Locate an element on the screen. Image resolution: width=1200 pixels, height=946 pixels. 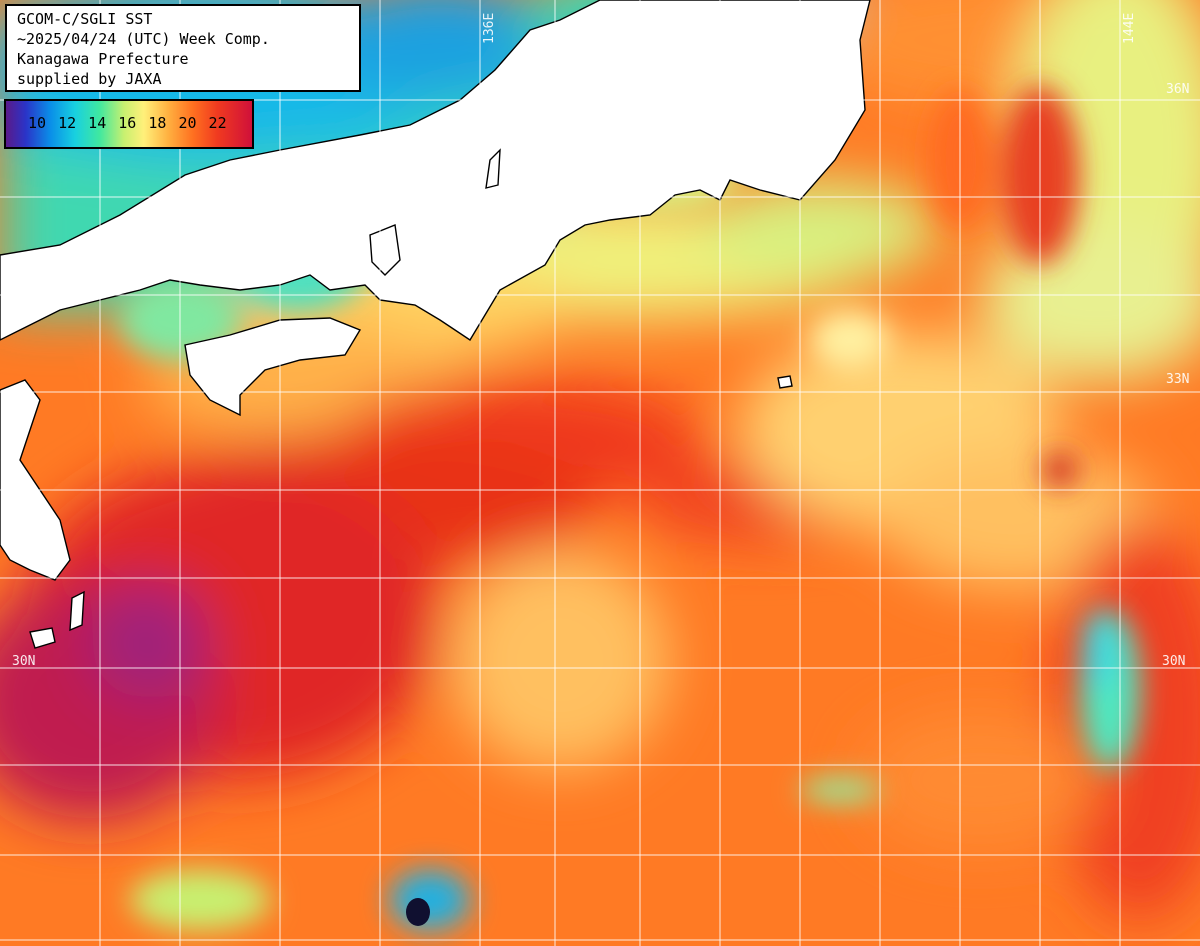
lat-label-36n: 36N is located at coordinates (1178, 89).